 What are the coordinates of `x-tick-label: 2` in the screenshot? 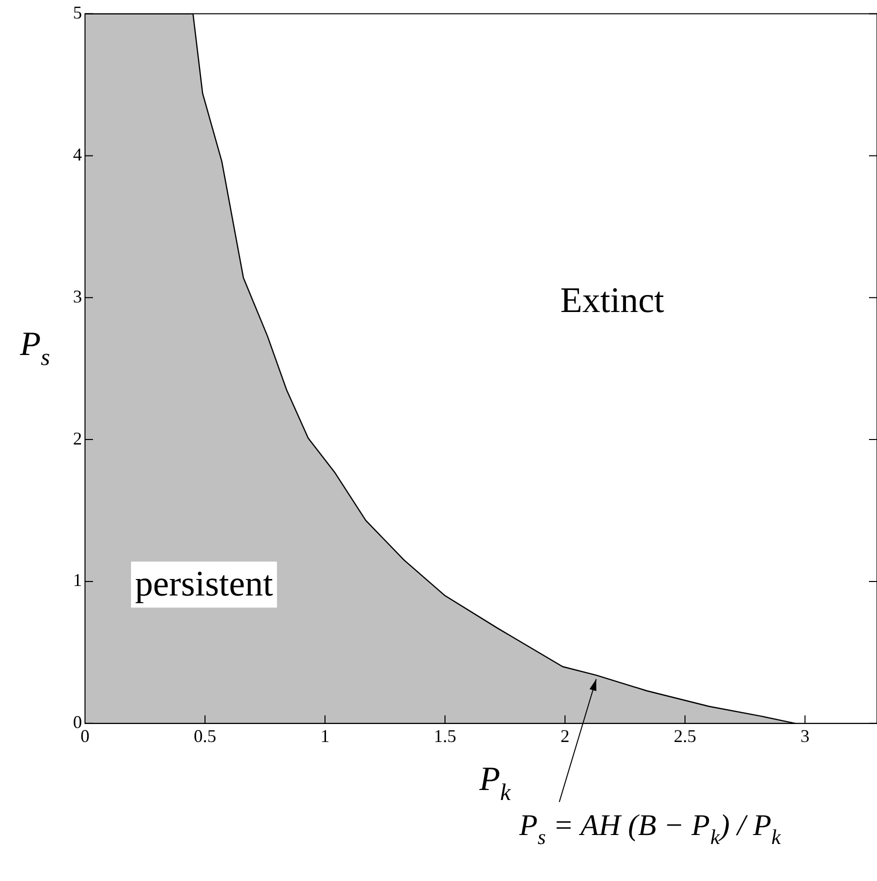 It's located at (565, 736).